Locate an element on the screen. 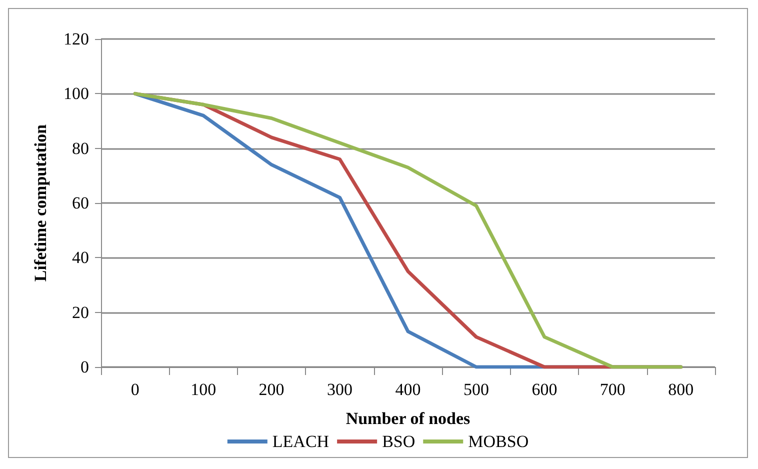  y-tick-label: 60 is located at coordinates (80, 203).